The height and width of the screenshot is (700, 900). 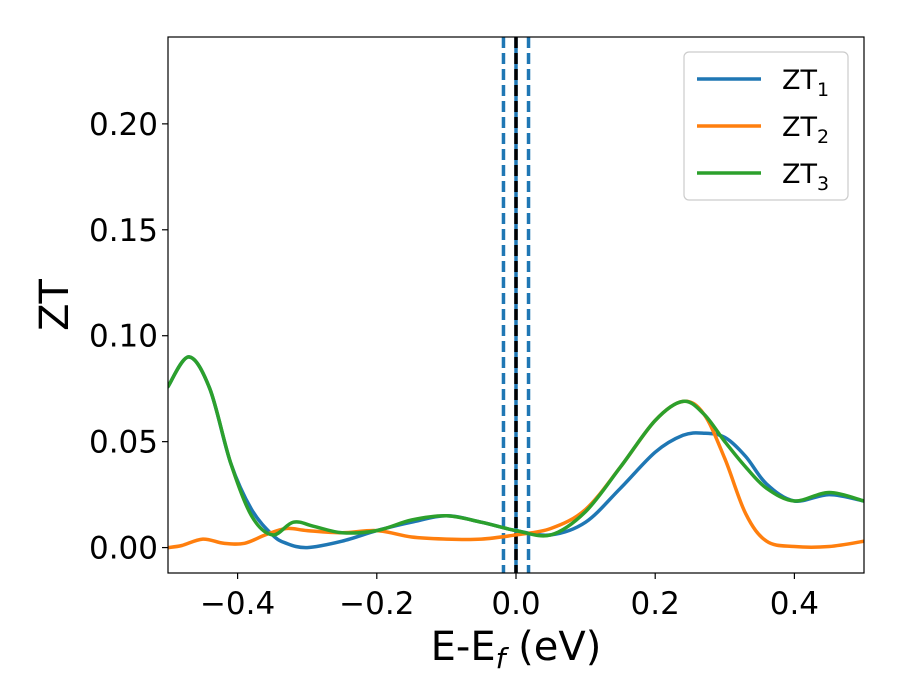 What do you see at coordinates (376, 604) in the screenshot?
I see `x-tick-label: −0.2` at bounding box center [376, 604].